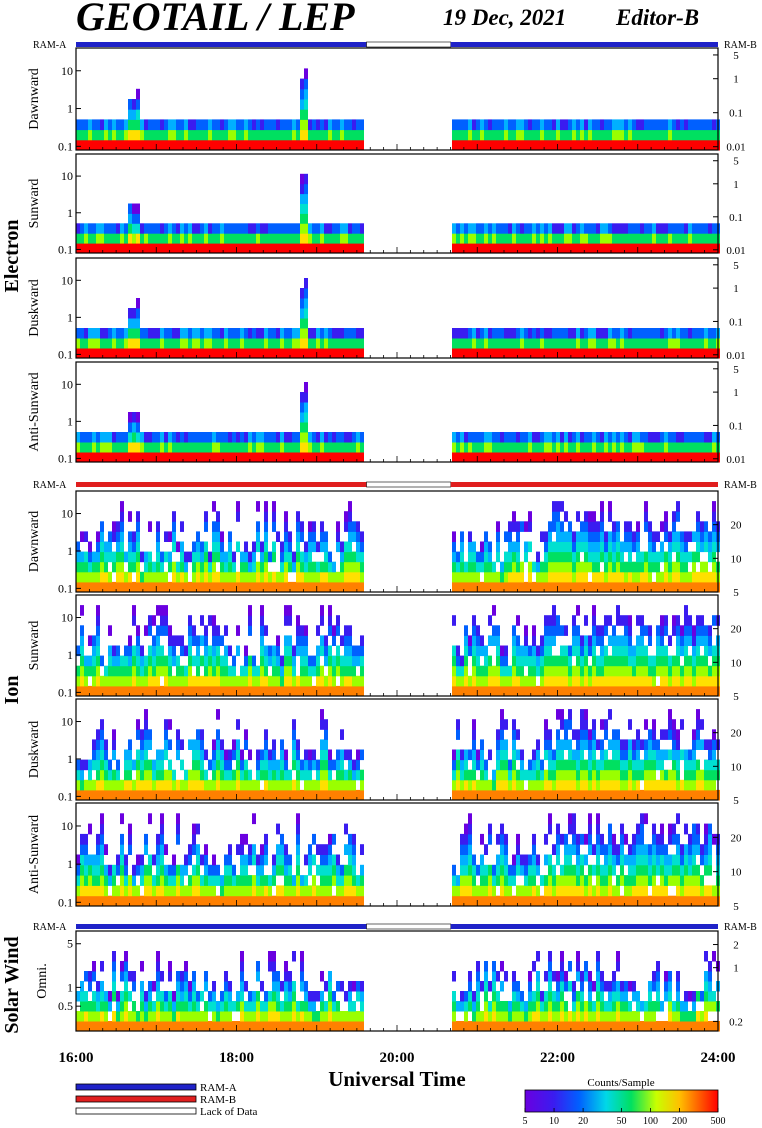 Image resolution: width=762 pixels, height=1128 pixels. I want to click on ram-left-label: RAM-A, so click(50, 45).